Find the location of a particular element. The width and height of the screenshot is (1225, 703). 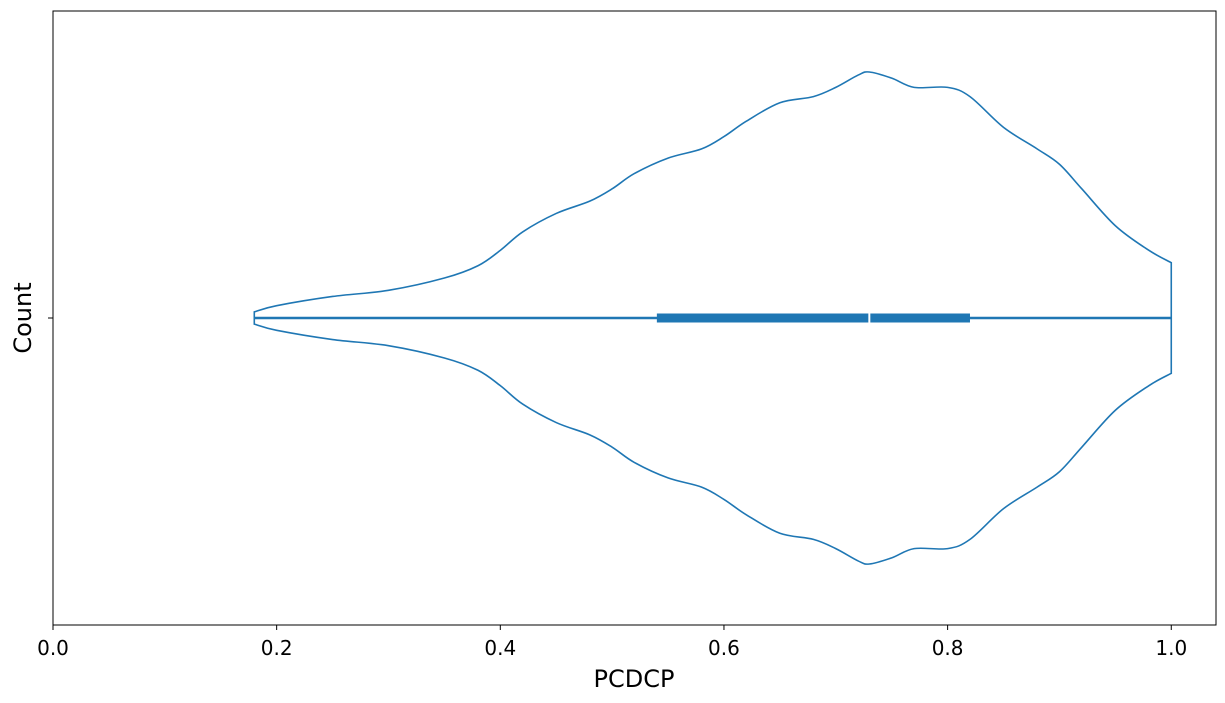

iqr-box is located at coordinates (813, 318).